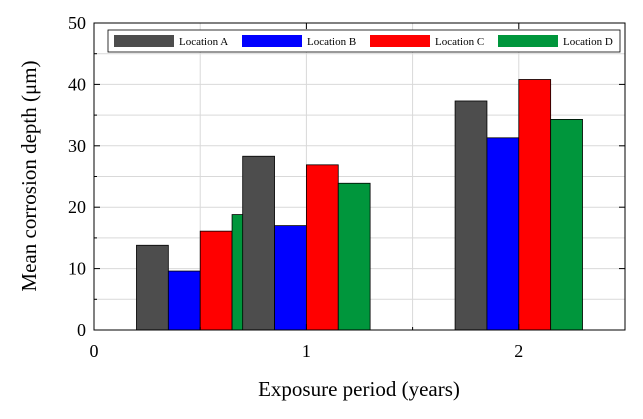 Image resolution: width=643 pixels, height=419 pixels. I want to click on y-axis-title: Mean corrosion depth (μm), so click(29, 175).